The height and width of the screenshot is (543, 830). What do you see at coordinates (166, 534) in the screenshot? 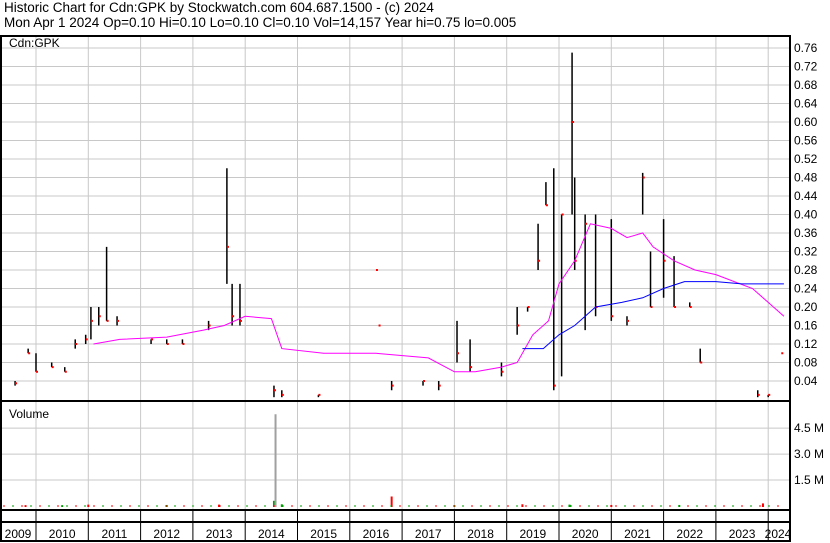
I see `year-tick-label: 2012` at bounding box center [166, 534].